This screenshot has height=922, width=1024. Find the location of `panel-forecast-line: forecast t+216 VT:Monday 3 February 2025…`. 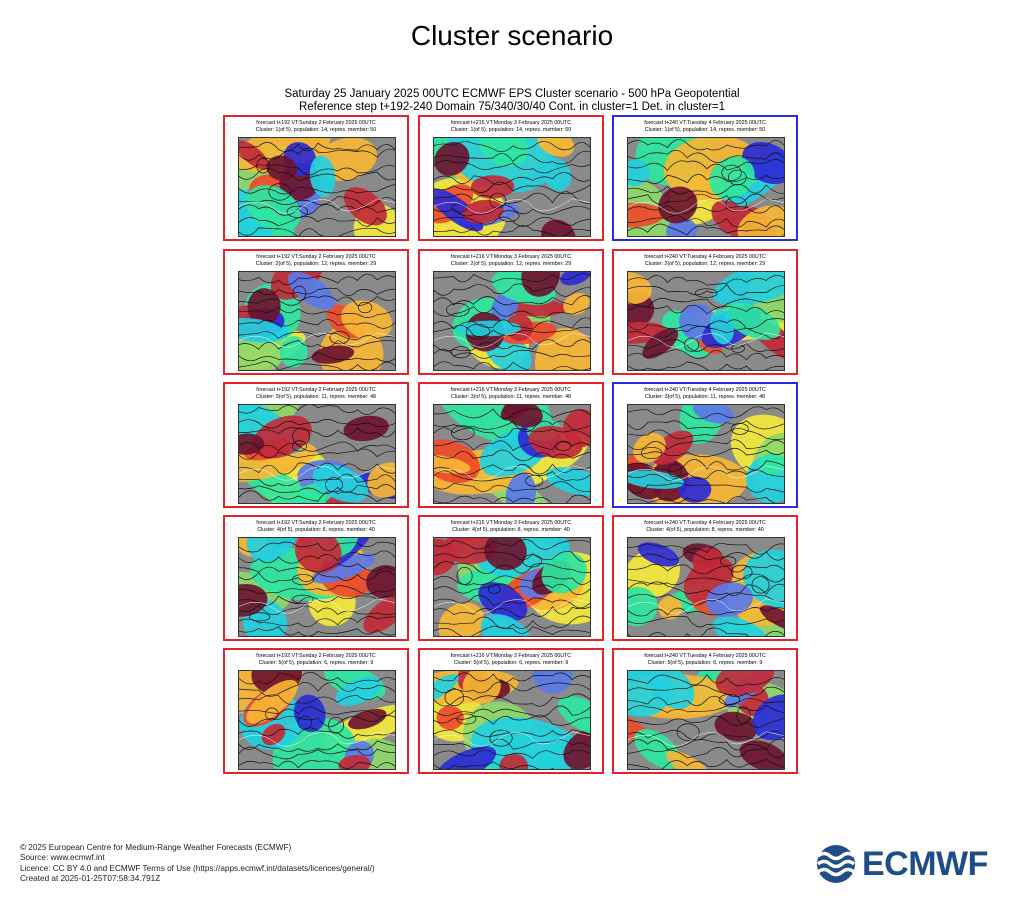

panel-forecast-line: forecast t+216 VT:Monday 3 February 2025… is located at coordinates (511, 257).